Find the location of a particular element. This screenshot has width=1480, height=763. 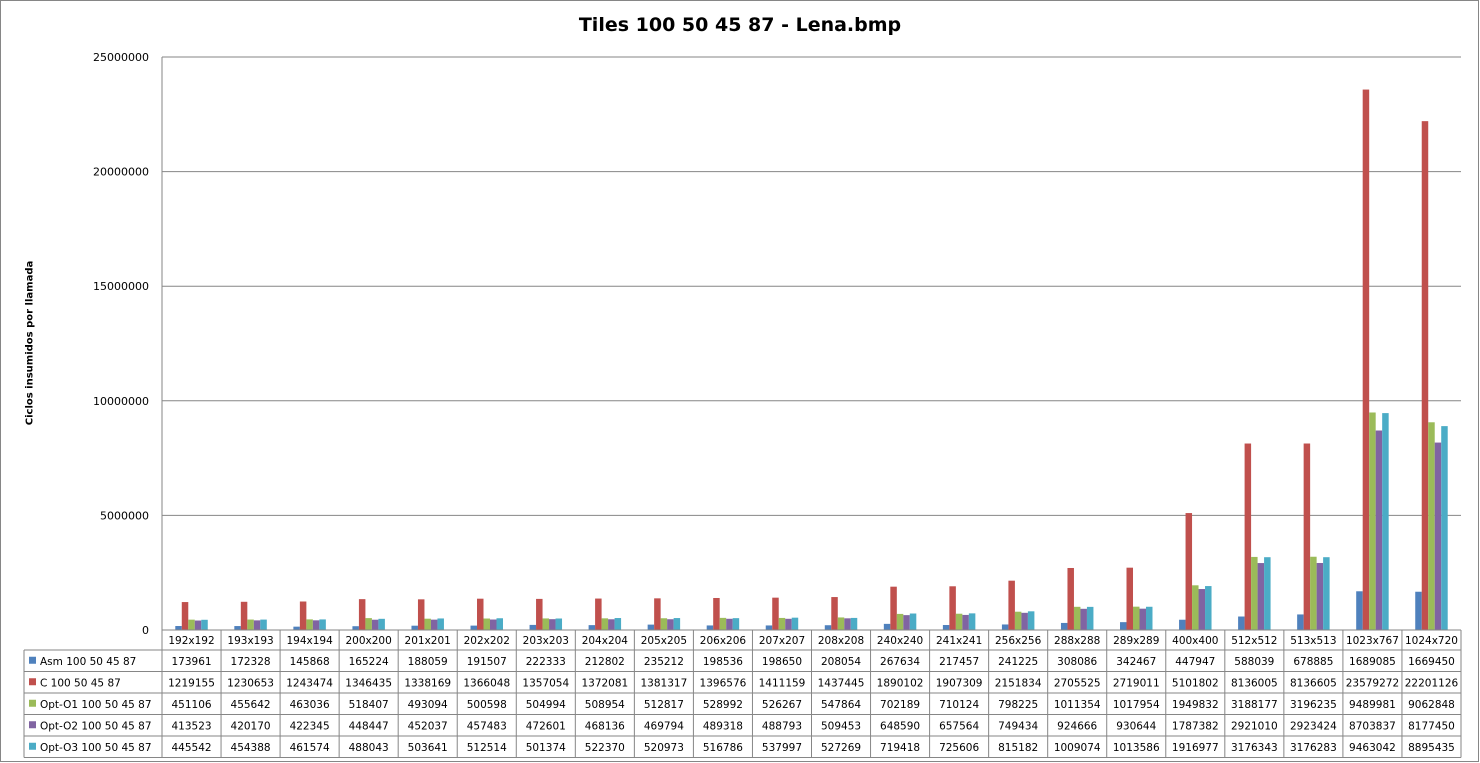

data-label: 2151834 is located at coordinates (1018, 683).